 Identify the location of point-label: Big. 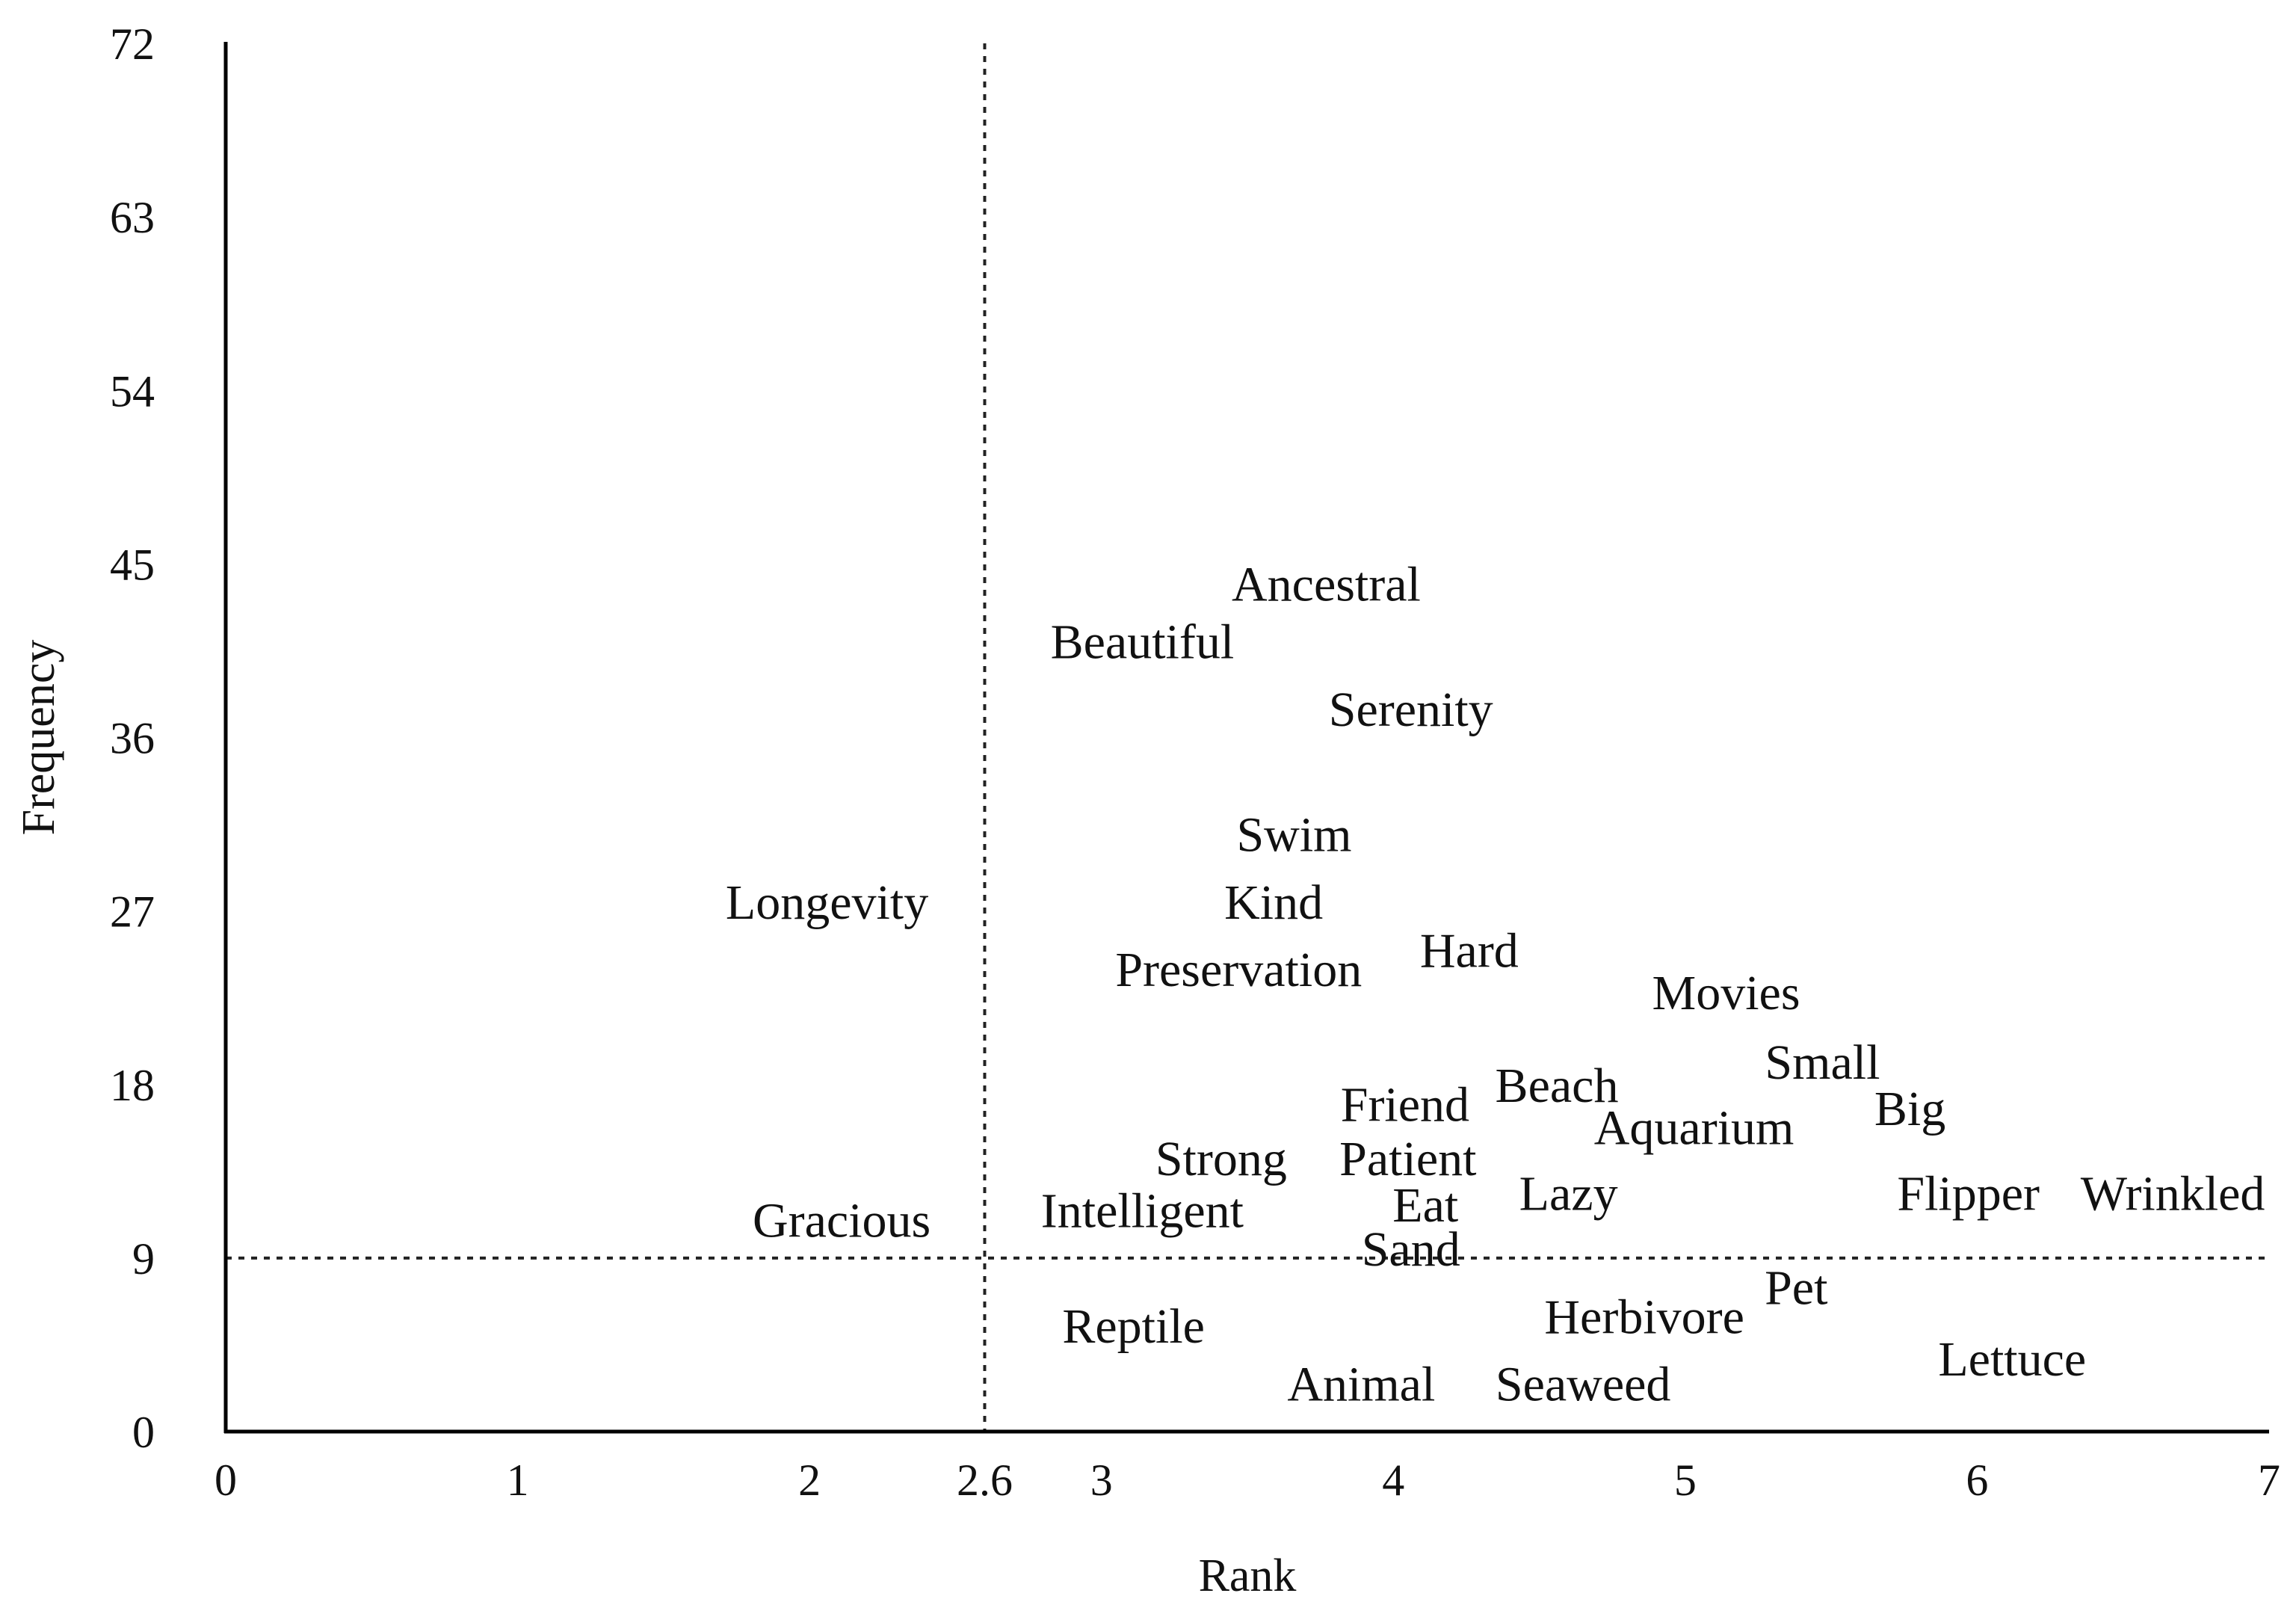
(1910, 1109).